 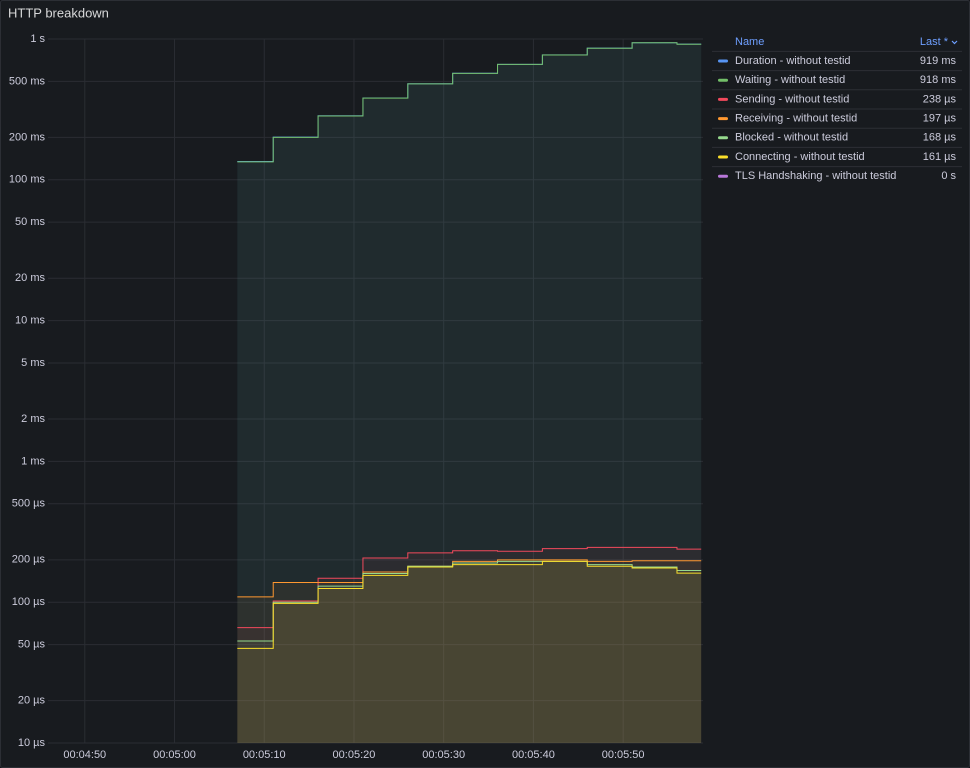 I want to click on y-tick-label: 20 µs, so click(x=32, y=701).